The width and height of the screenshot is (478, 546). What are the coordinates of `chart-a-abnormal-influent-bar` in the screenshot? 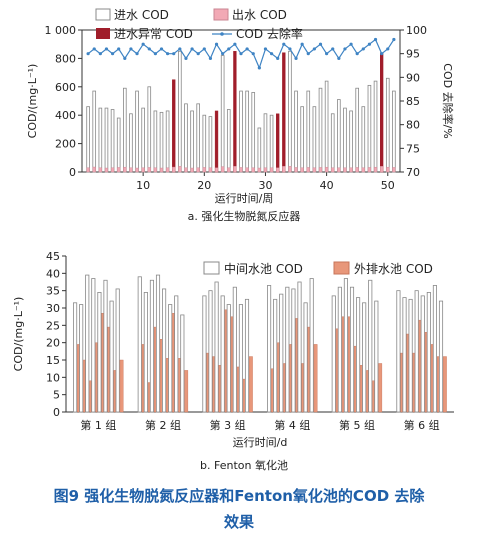 It's located at (278, 143).